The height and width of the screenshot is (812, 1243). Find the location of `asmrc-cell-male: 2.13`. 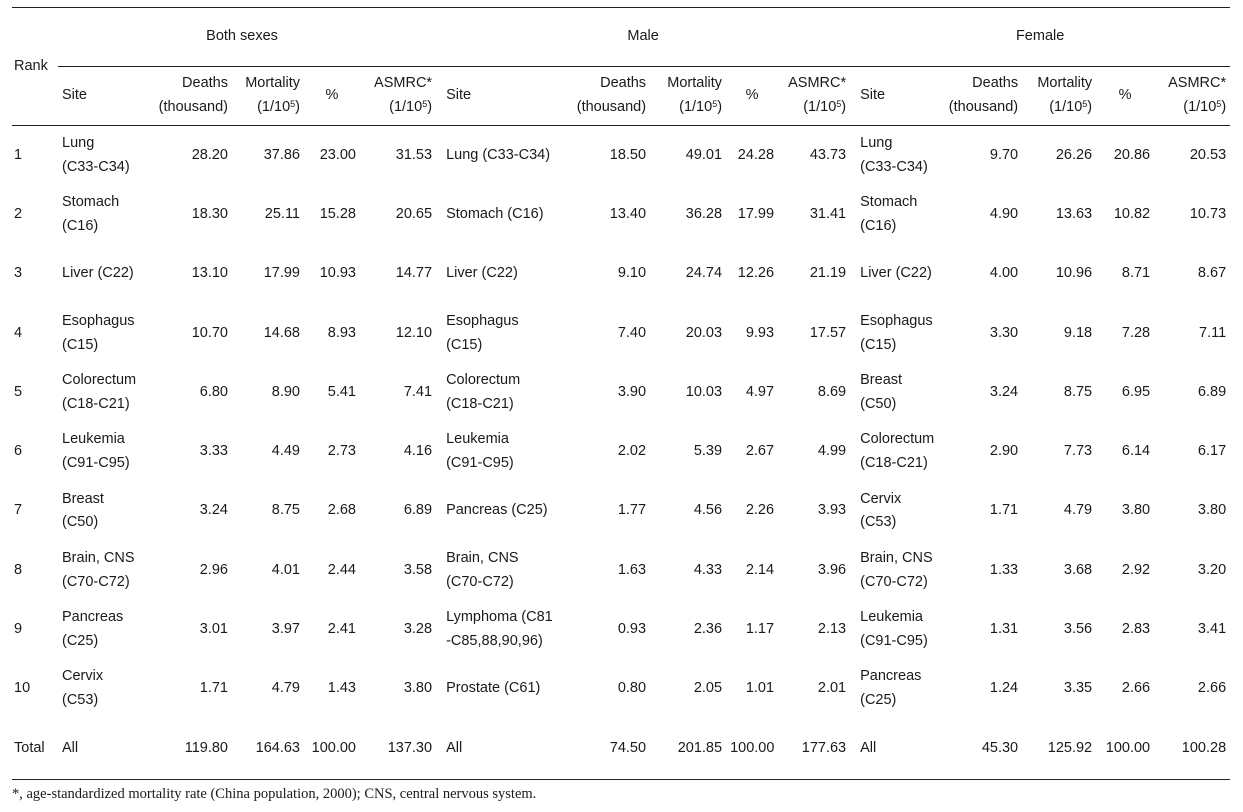

asmrc-cell-male: 2.13 is located at coordinates (832, 629).